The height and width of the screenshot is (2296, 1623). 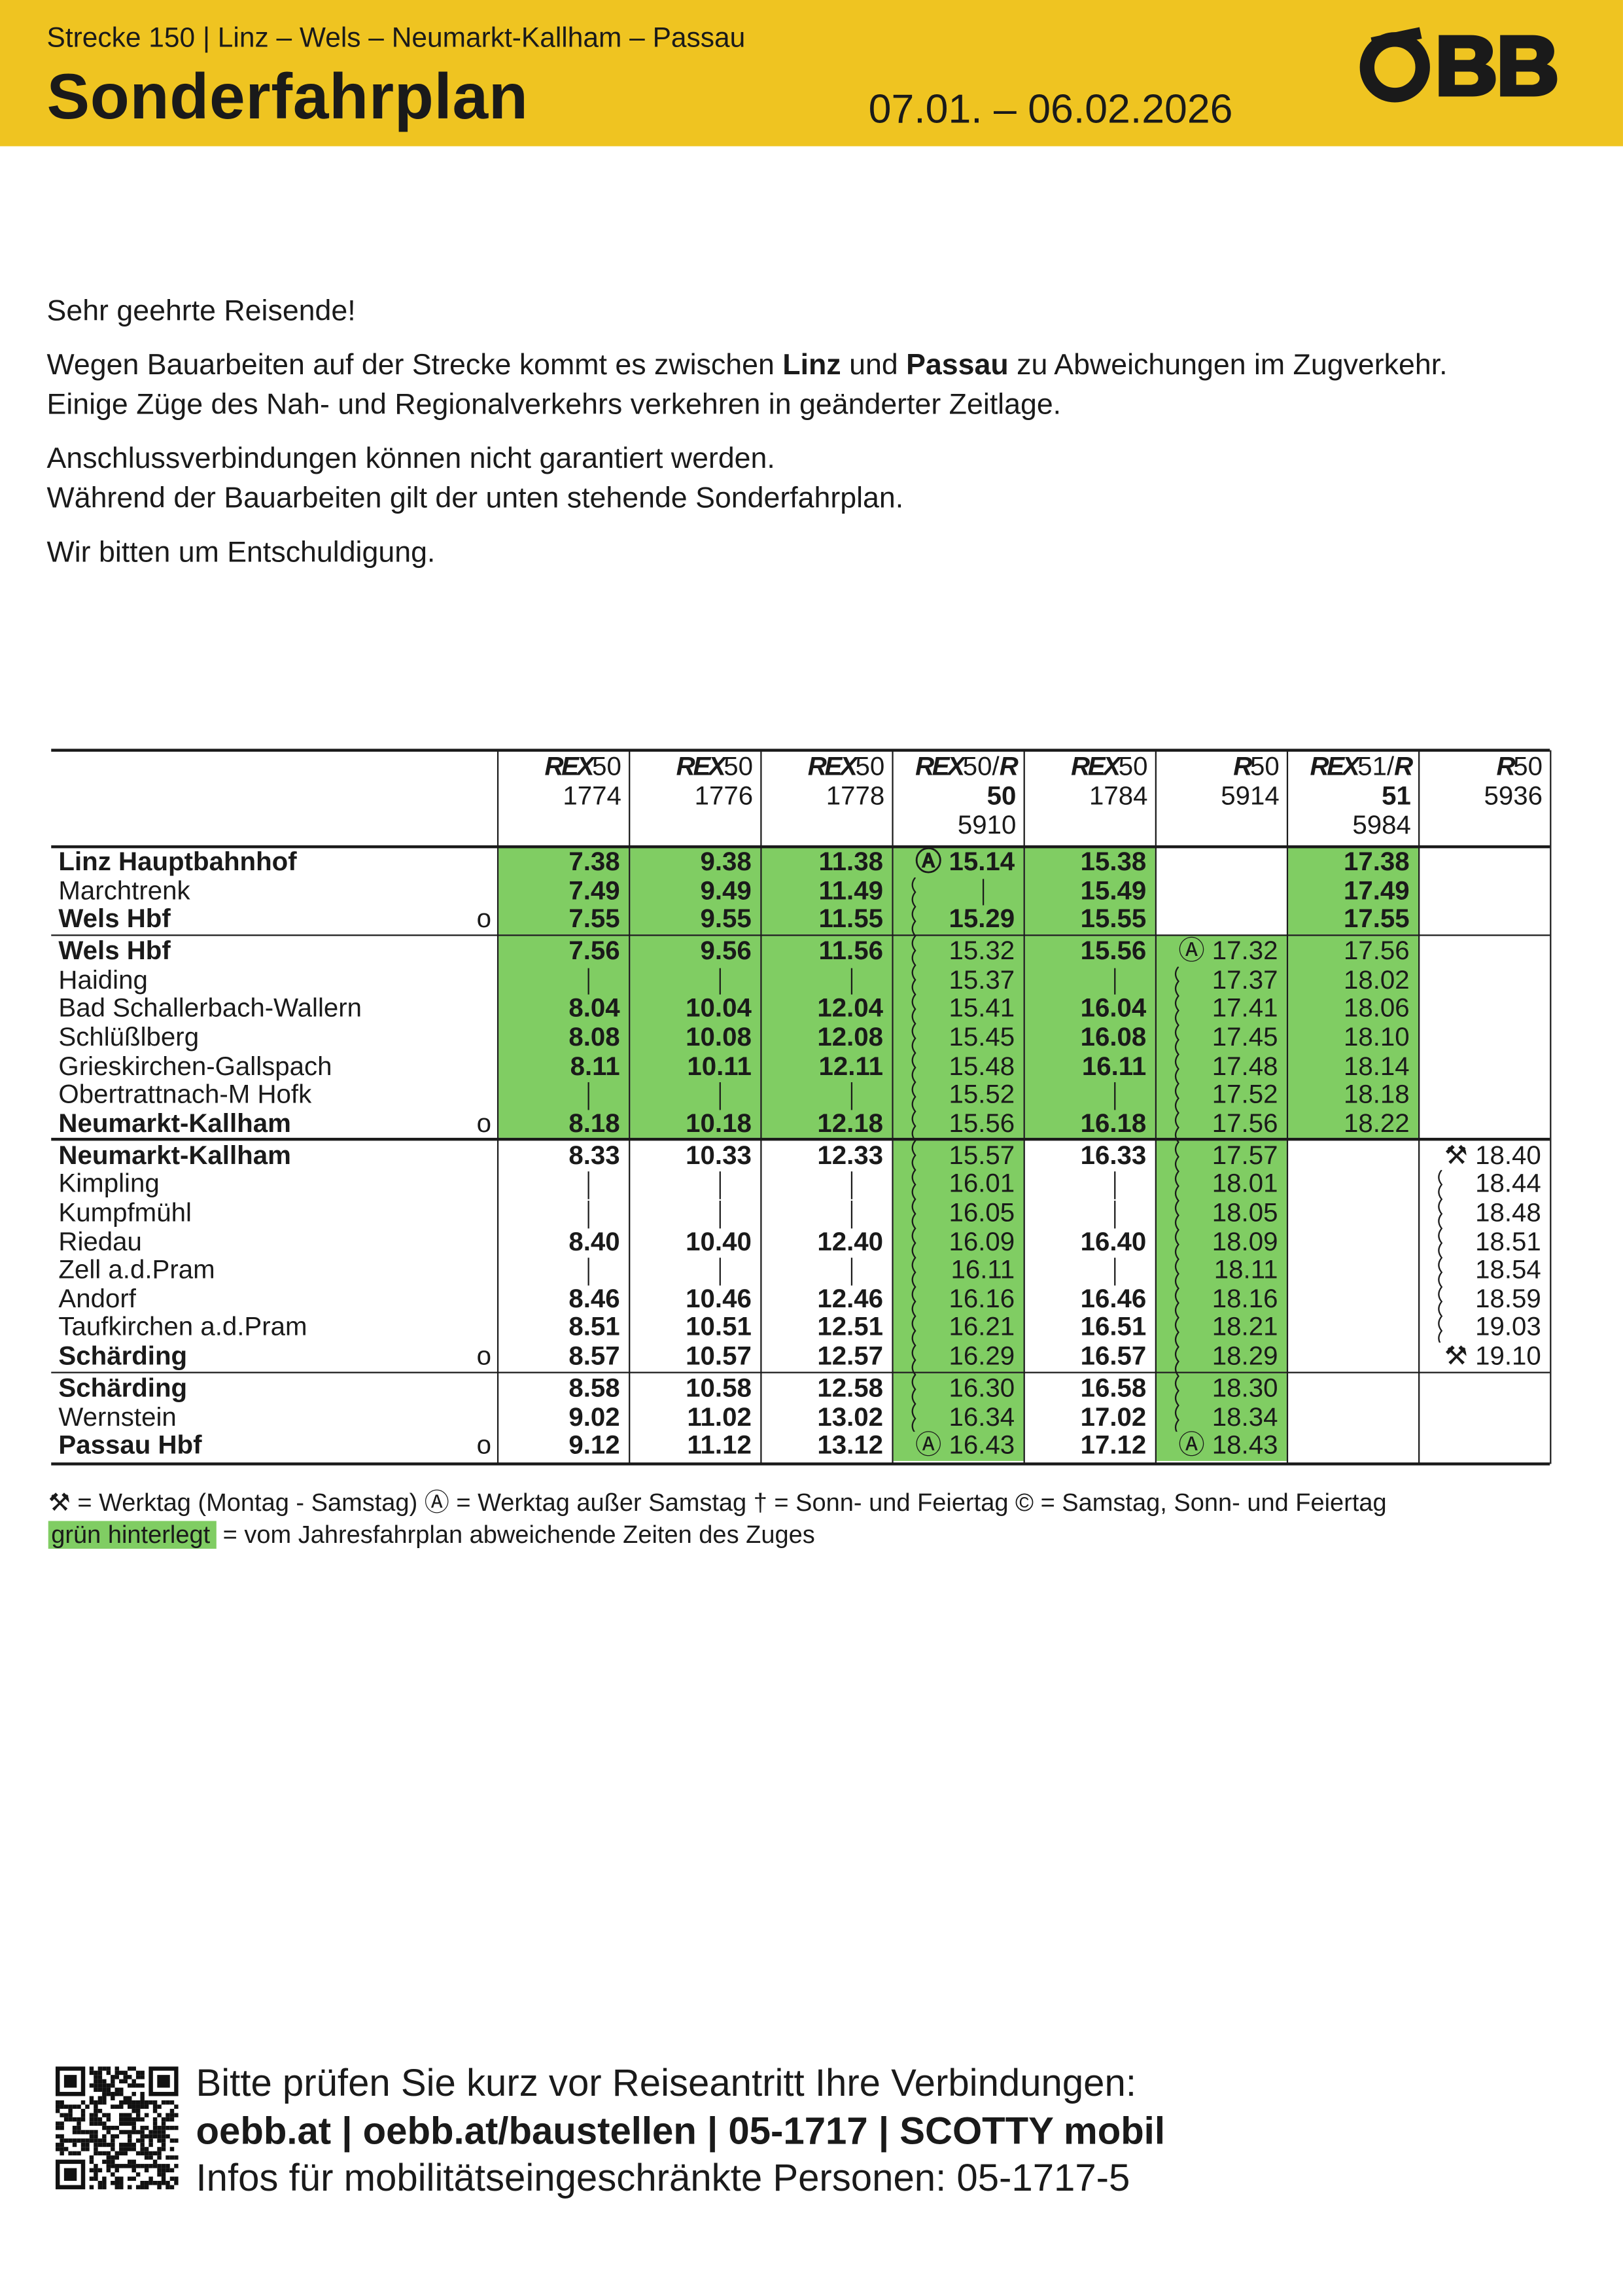 I want to click on departure-time: 8.40, so click(x=594, y=1241).